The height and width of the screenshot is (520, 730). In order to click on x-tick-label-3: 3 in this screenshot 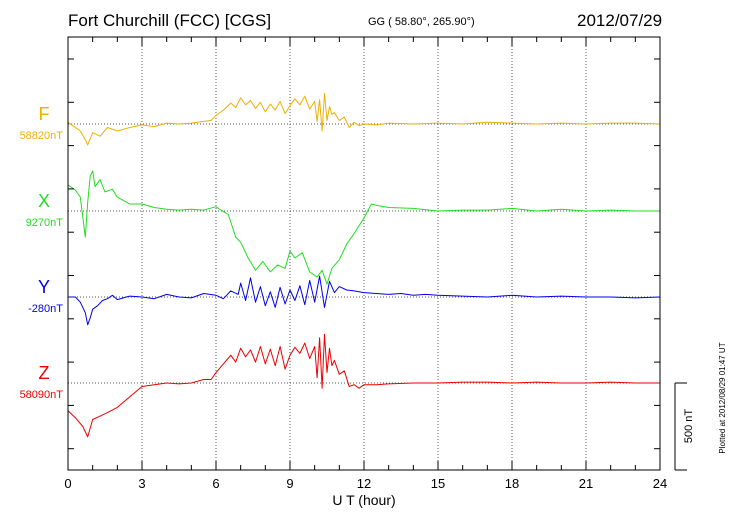, I will do `click(141, 483)`.